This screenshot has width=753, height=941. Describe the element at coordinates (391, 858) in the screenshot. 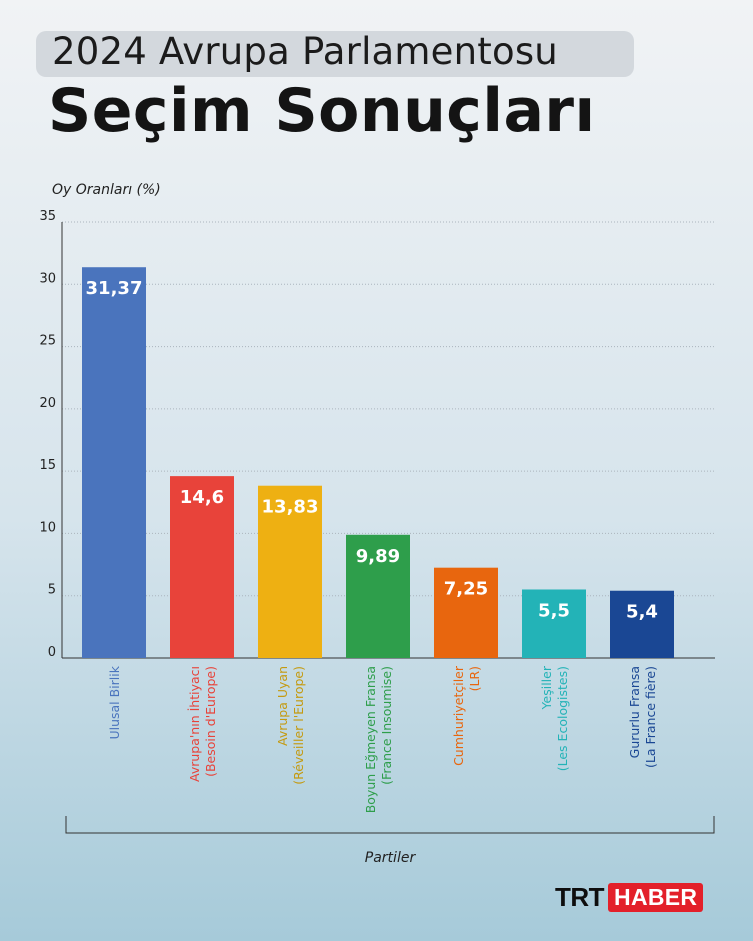

I see `x-axis-label: Partiler` at that location.